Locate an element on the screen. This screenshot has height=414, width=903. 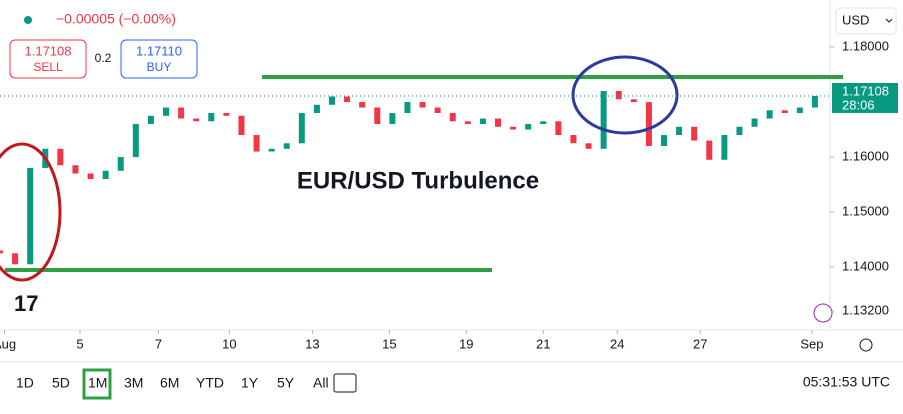
sell-label: SELL is located at coordinates (48, 67).